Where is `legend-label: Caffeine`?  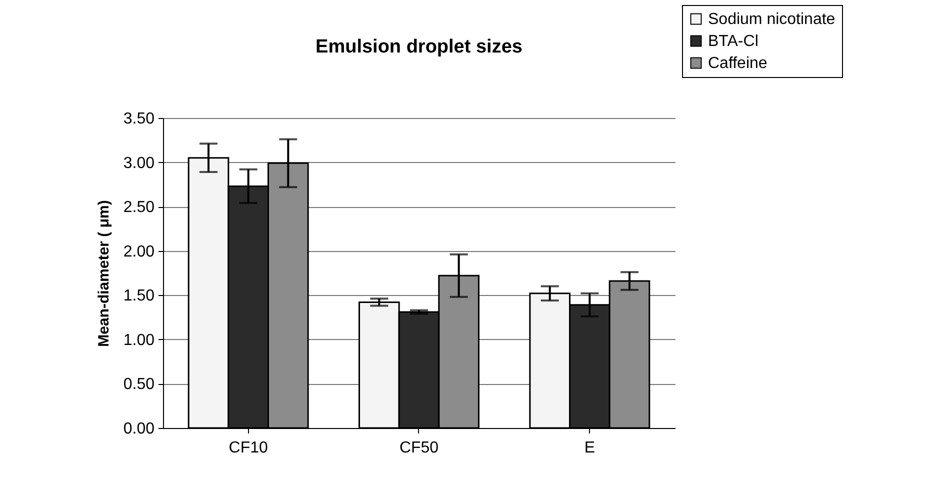
legend-label: Caffeine is located at coordinates (738, 63).